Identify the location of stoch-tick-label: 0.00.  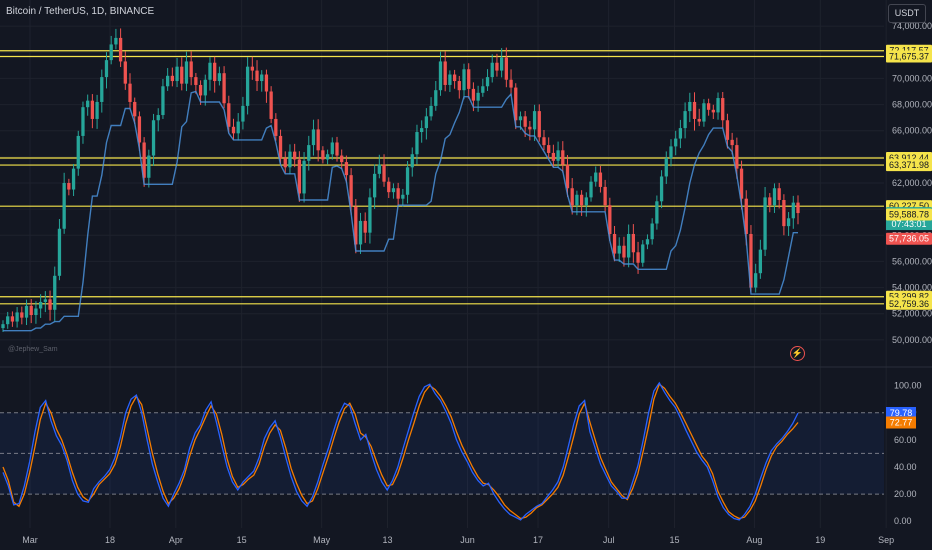
(903, 521).